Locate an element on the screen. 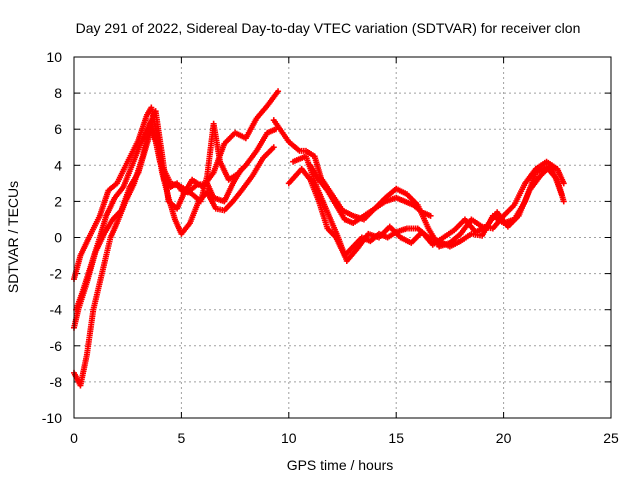 The height and width of the screenshot is (480, 640). x-tick-label: 10 is located at coordinates (289, 438).